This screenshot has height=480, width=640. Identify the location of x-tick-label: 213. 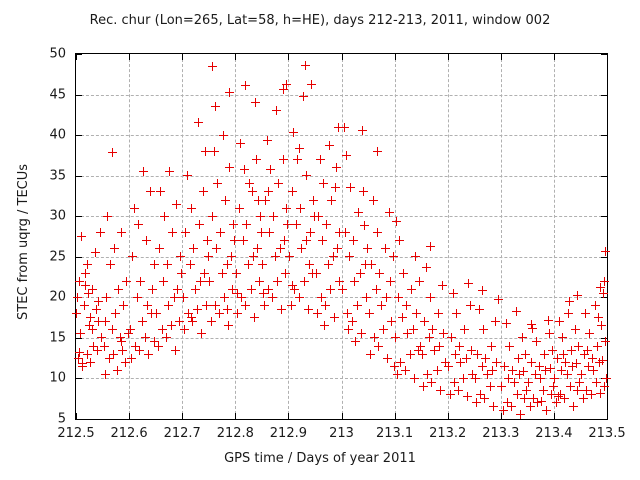
(341, 433).